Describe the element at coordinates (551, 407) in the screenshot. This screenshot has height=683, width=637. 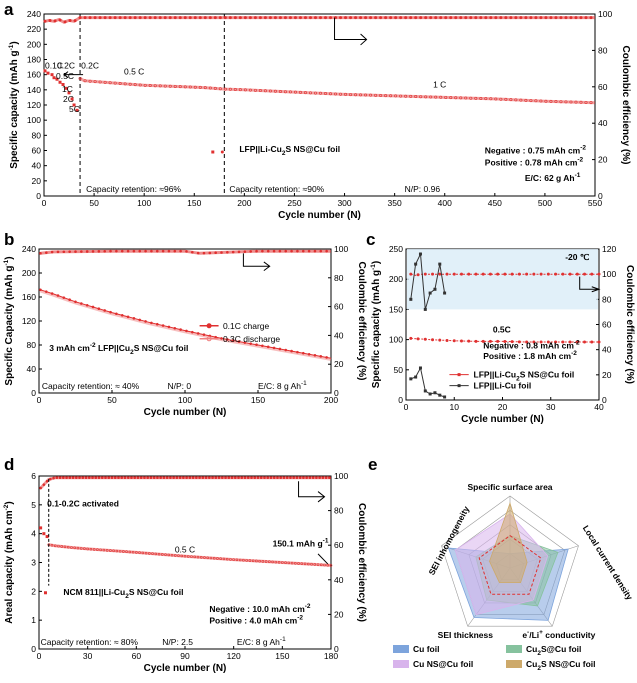
I see `x-tick-label: 30` at that location.